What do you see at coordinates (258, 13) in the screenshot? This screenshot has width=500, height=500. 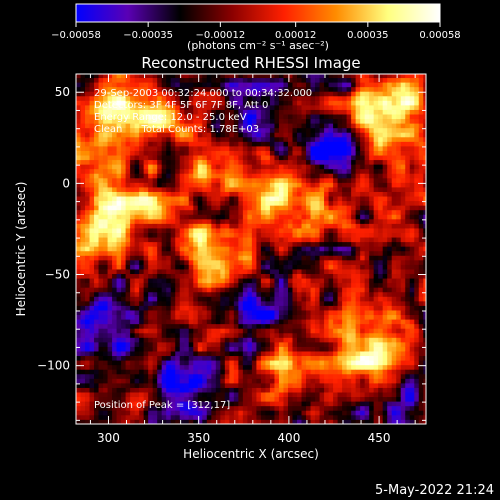 I see `colorbar` at bounding box center [258, 13].